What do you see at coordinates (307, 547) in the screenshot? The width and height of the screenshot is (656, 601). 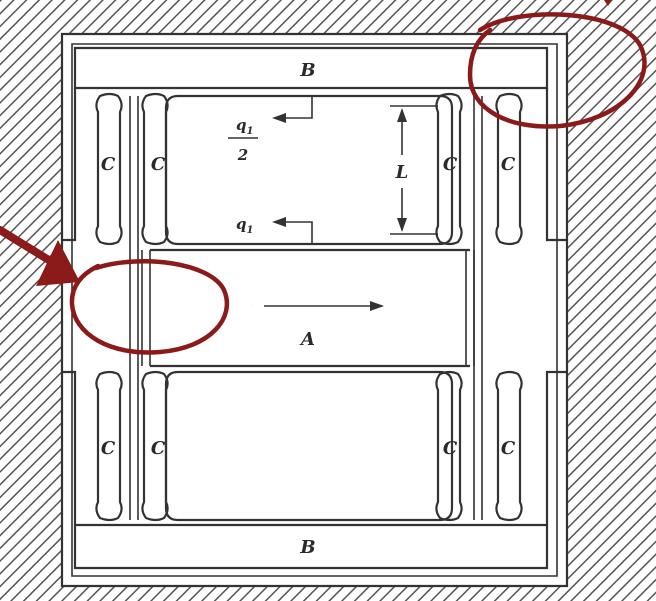 I see `label-b-bottom: B` at bounding box center [307, 547].